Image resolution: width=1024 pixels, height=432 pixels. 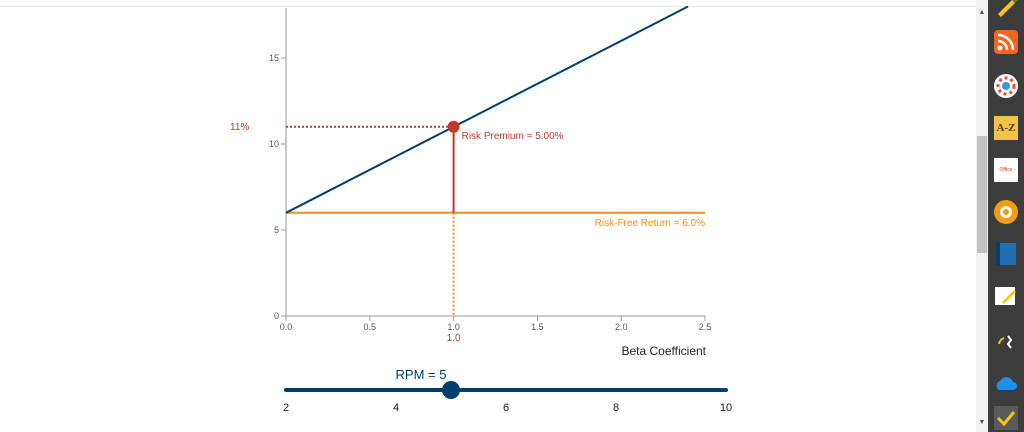 I want to click on risk-premium-label: Risk Premium = 5.00%, so click(x=513, y=136).